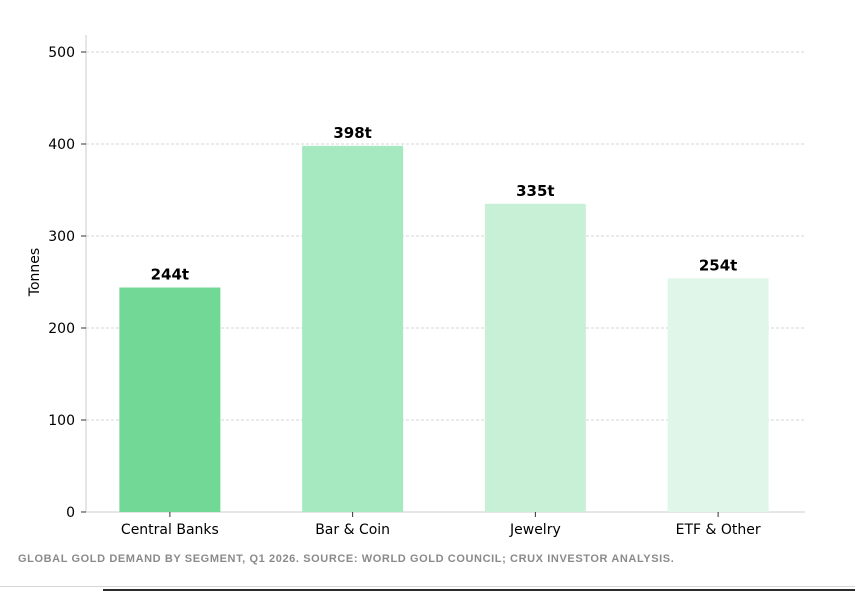 The image size is (855, 591). What do you see at coordinates (718, 265) in the screenshot?
I see `bar-value-label: 254t` at bounding box center [718, 265].